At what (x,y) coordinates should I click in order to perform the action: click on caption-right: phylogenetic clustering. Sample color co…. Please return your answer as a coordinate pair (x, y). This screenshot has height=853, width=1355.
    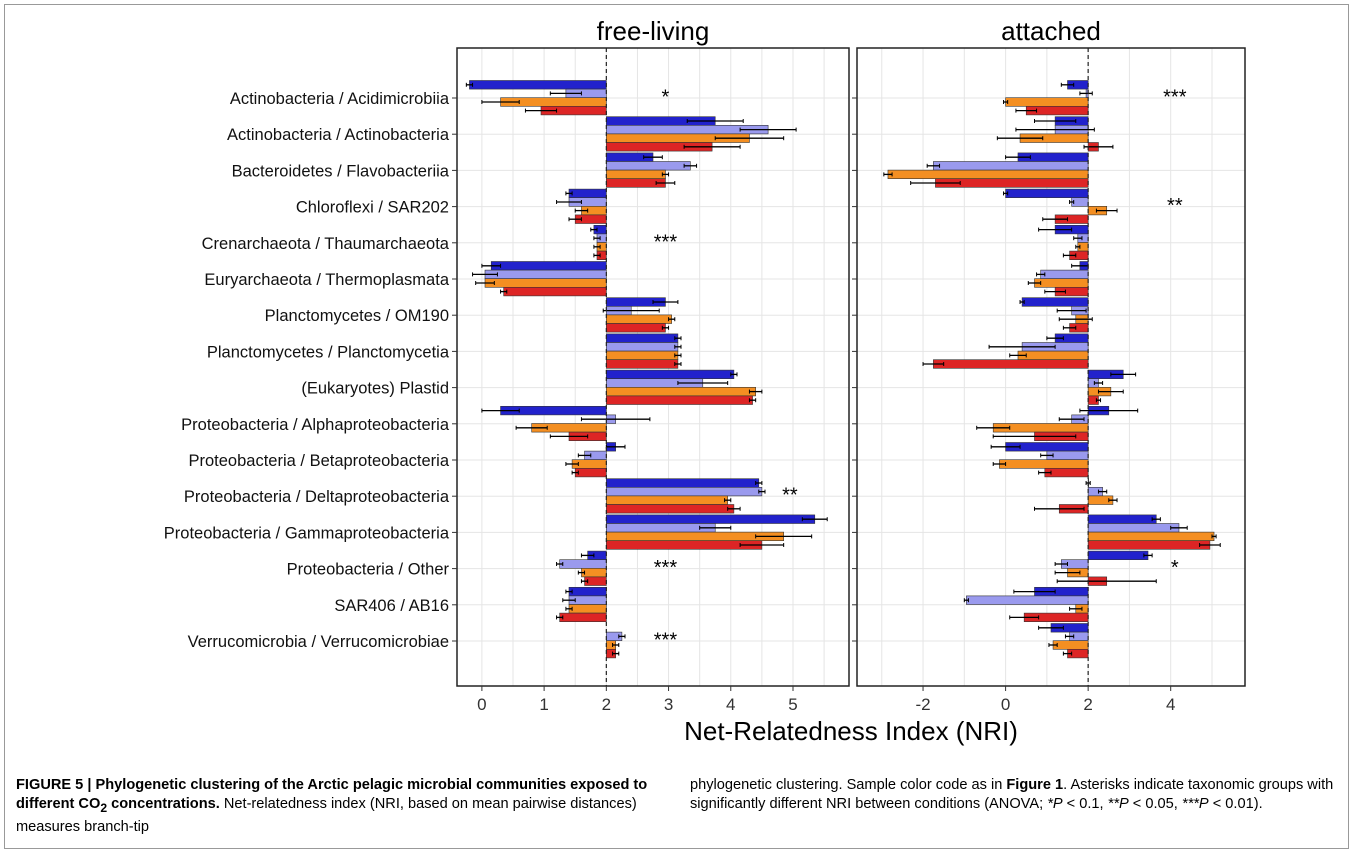
    Looking at the image, I should click on (1015, 795).